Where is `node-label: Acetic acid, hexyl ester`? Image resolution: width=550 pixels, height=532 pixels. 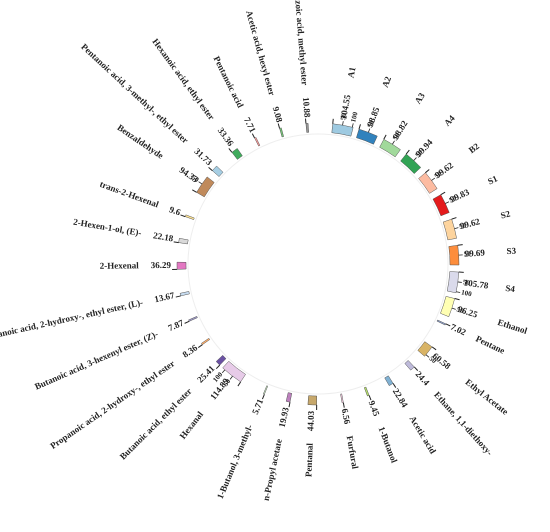 node-label: Acetic acid, hexyl ester is located at coordinates (260, 52).